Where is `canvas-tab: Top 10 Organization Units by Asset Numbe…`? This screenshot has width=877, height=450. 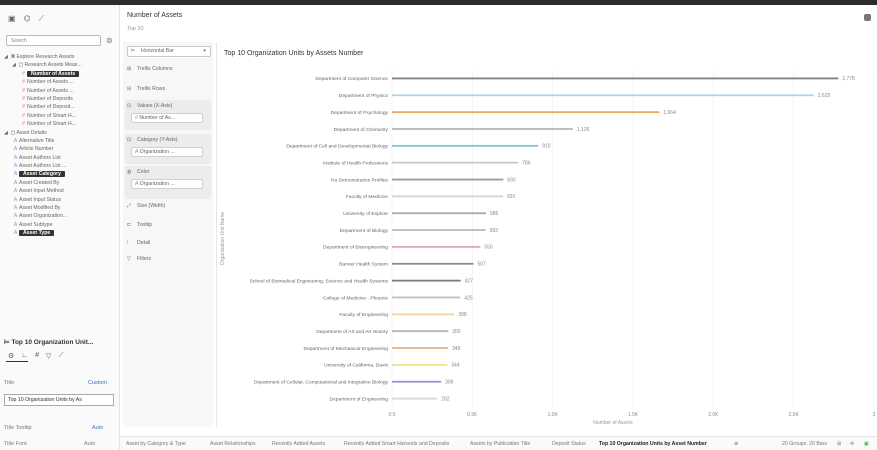 canvas-tab: Top 10 Organization Units by Asset Numbe… is located at coordinates (653, 444).